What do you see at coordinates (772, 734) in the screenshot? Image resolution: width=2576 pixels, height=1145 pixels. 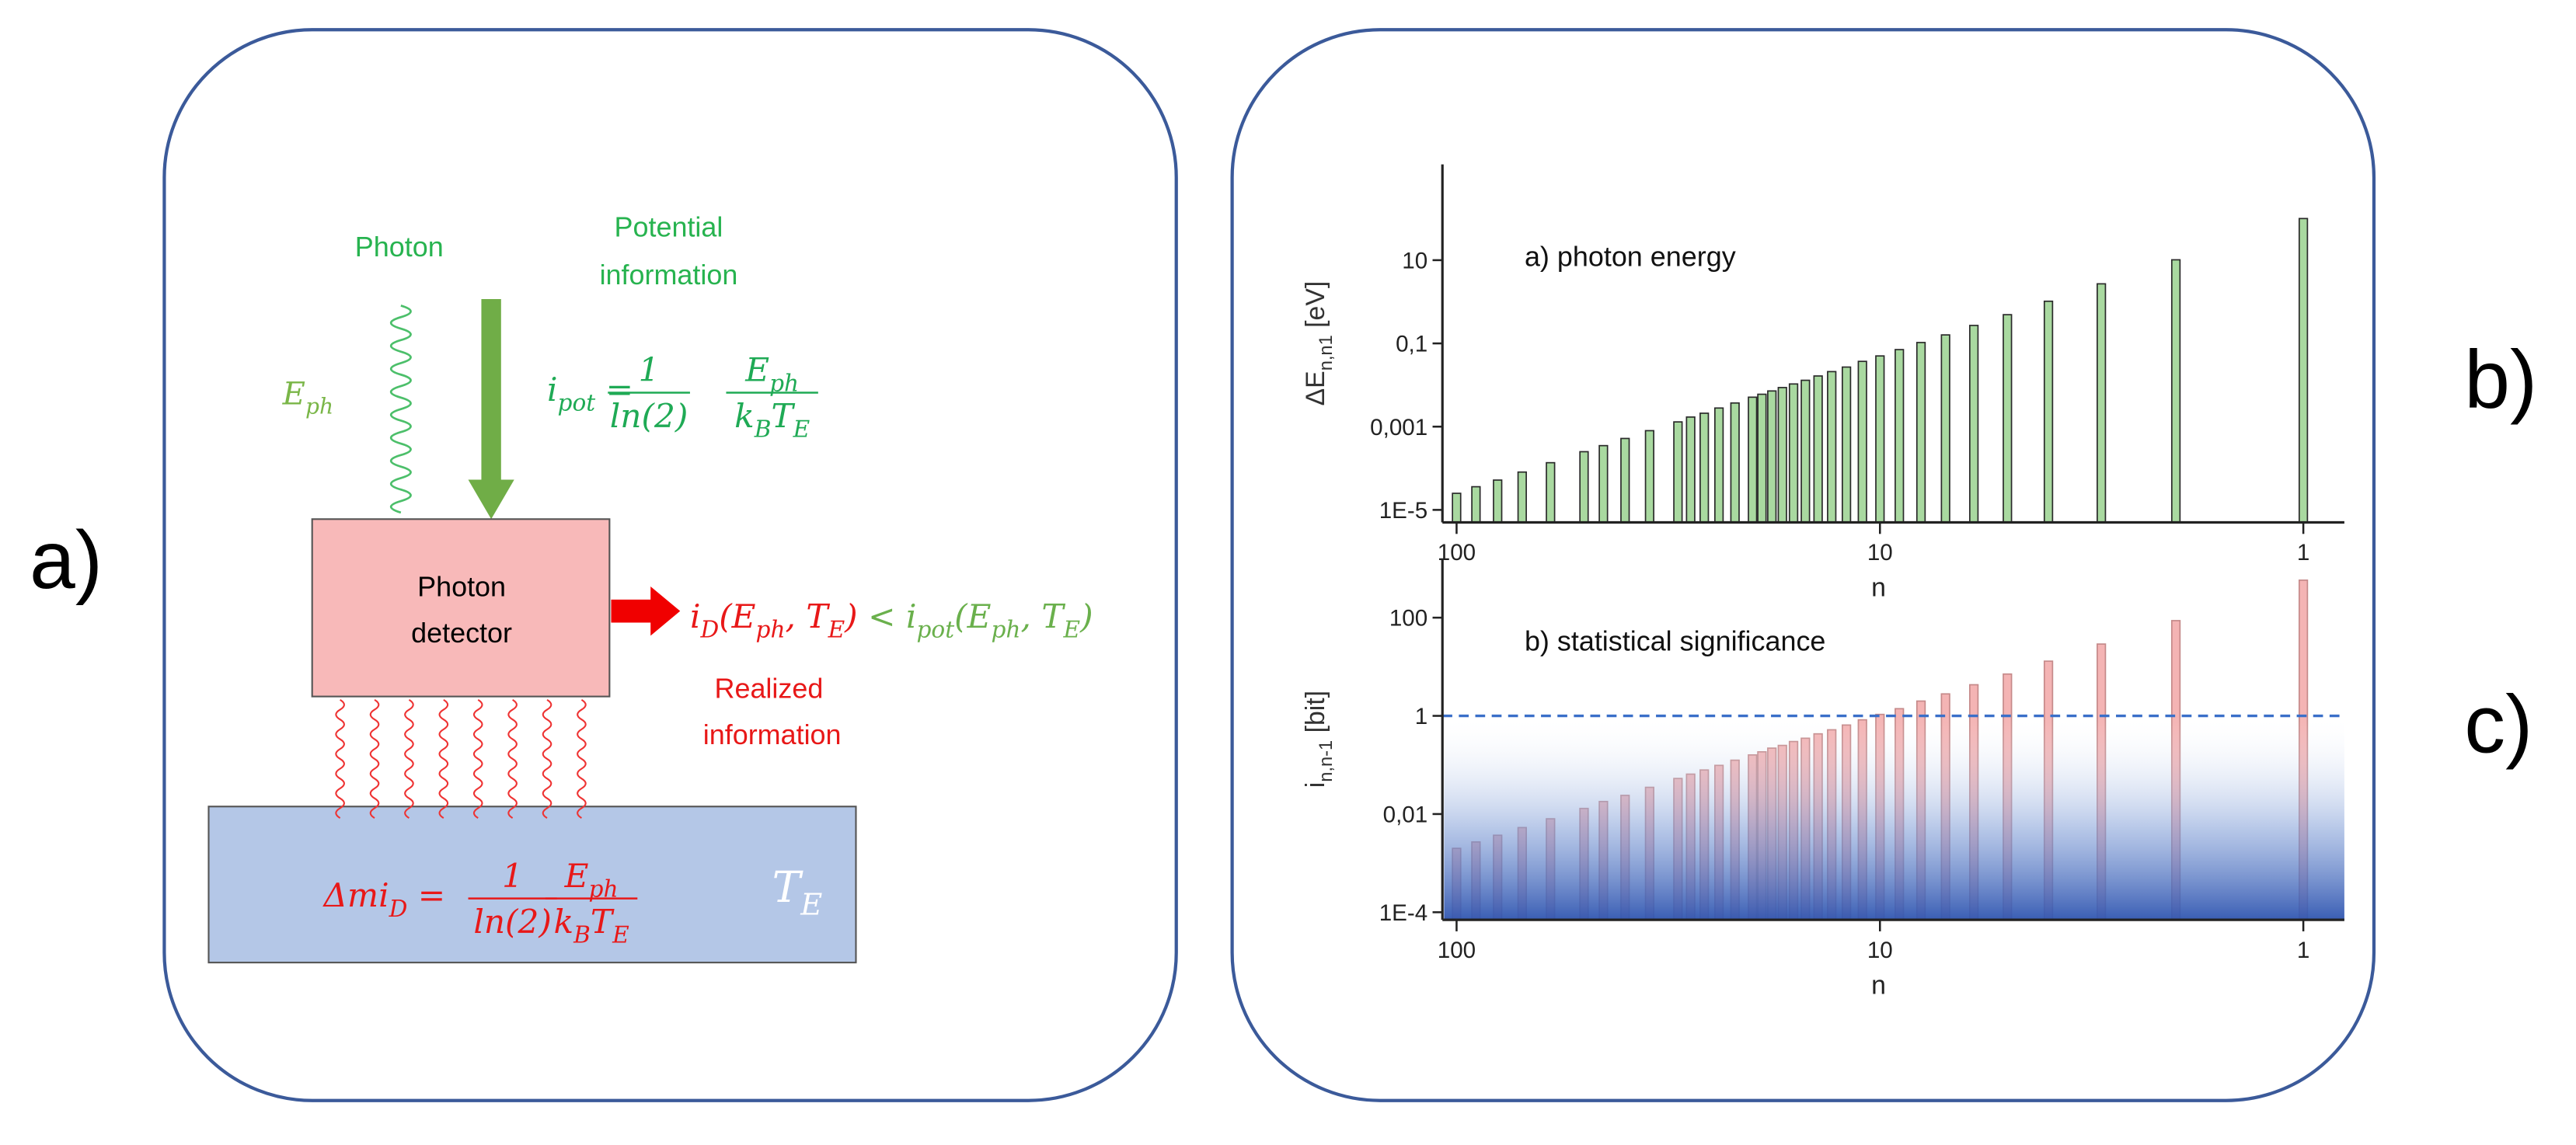 I see `realized-label: information` at bounding box center [772, 734].